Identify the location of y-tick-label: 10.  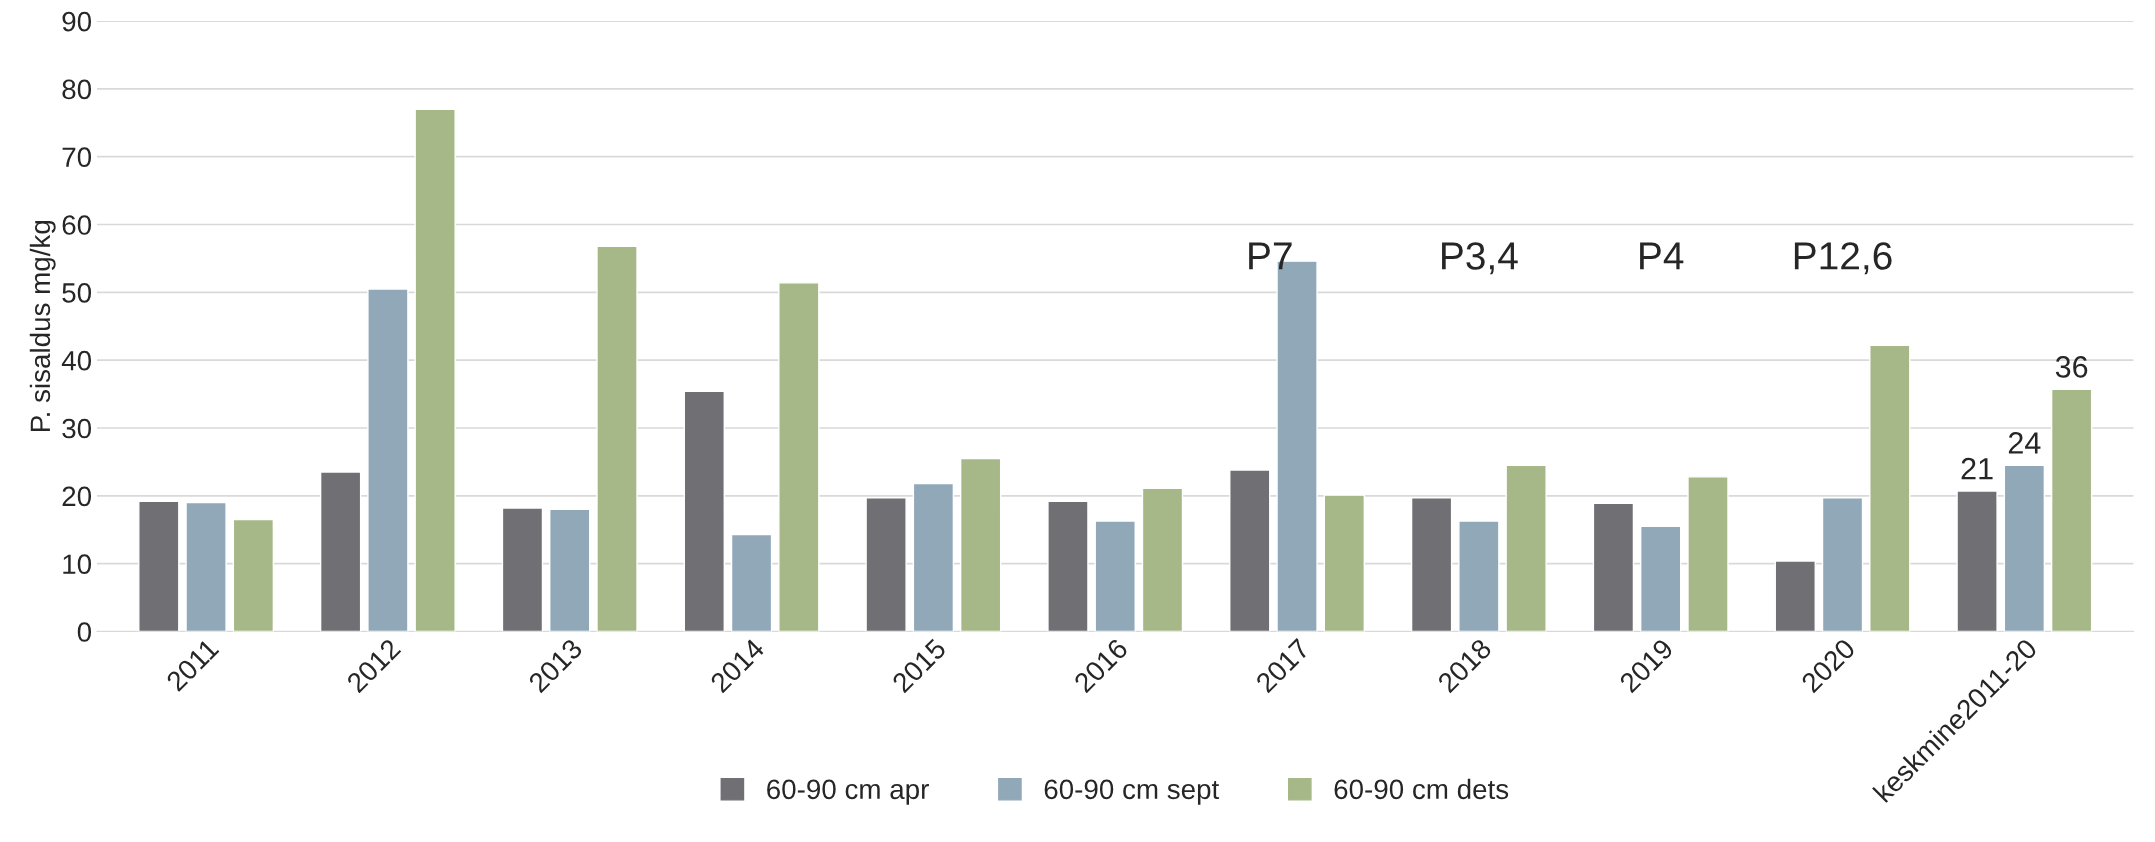
(77, 564).